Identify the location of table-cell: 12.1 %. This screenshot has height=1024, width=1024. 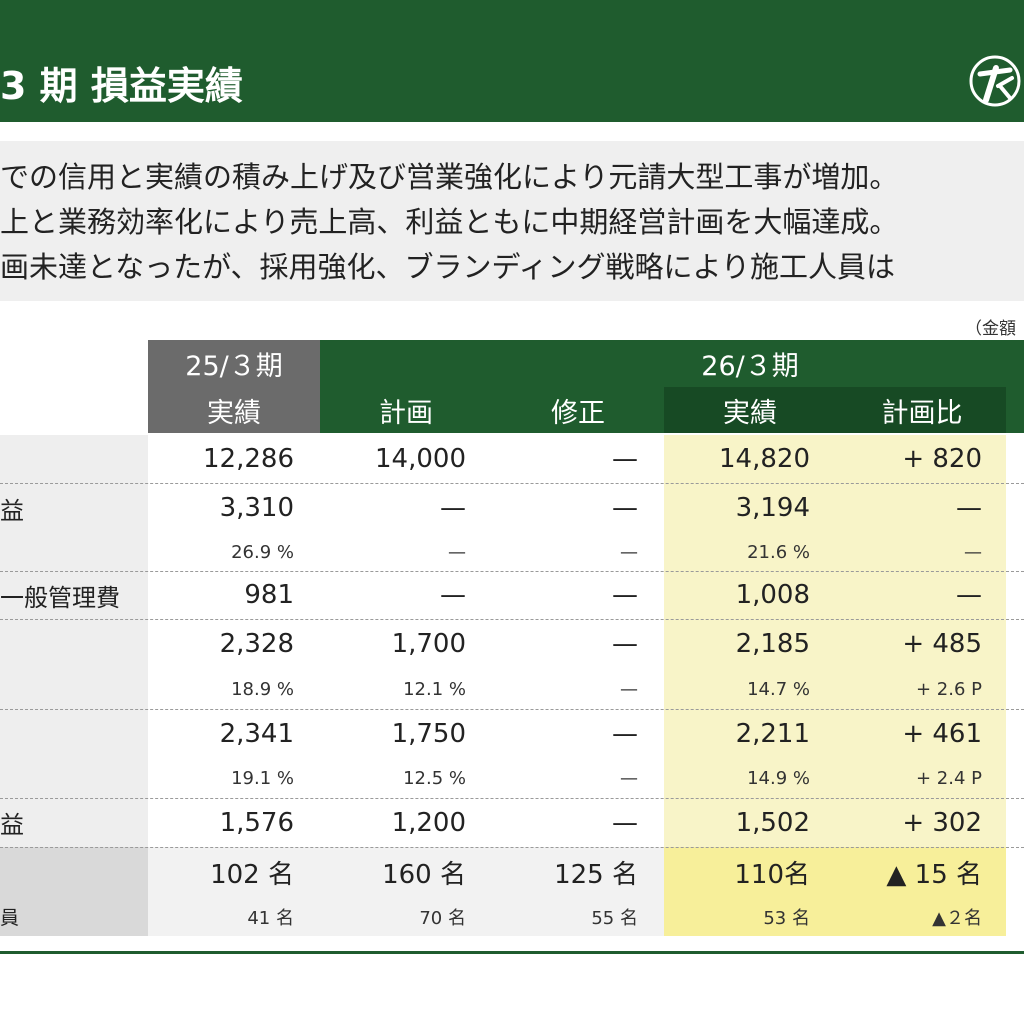
(434, 689).